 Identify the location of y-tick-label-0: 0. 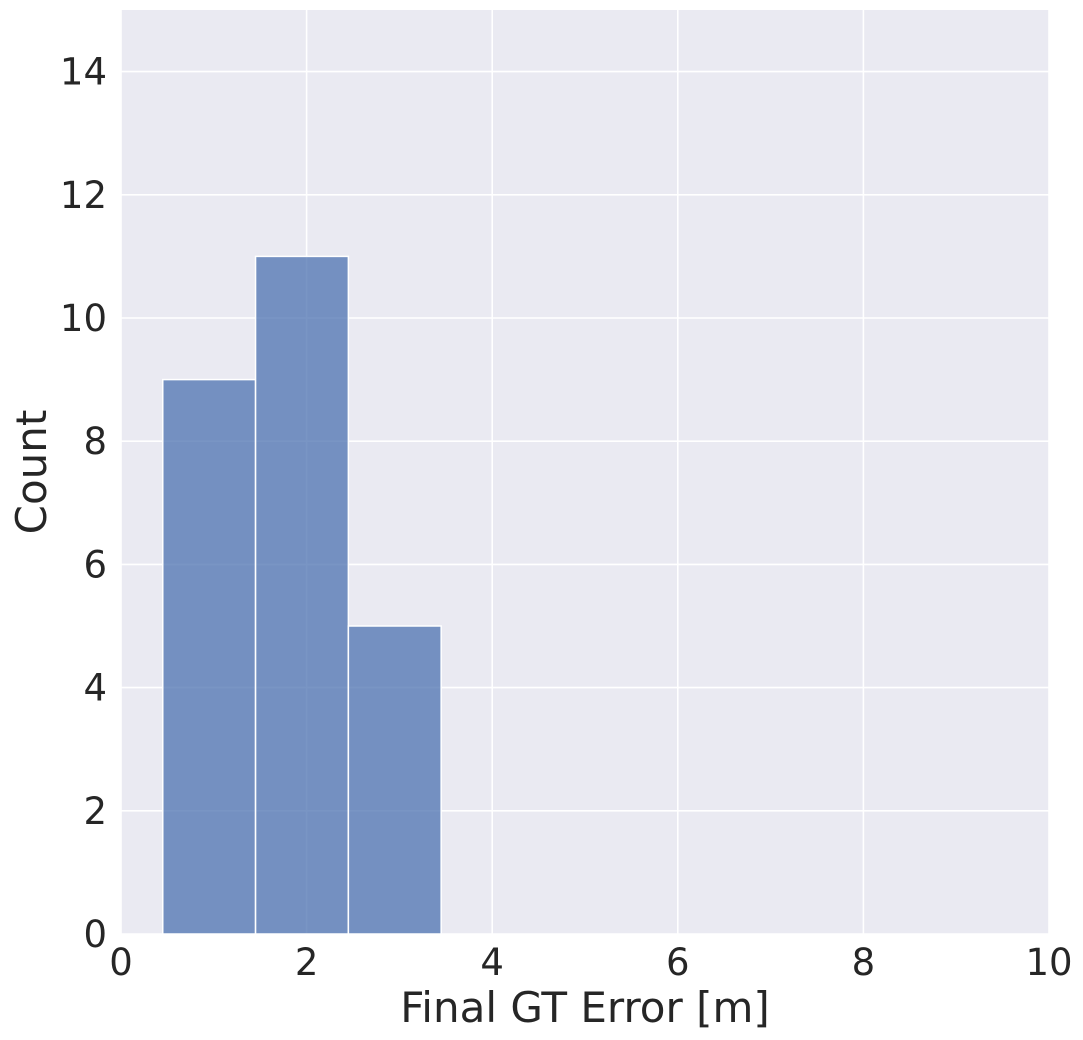
(95, 934).